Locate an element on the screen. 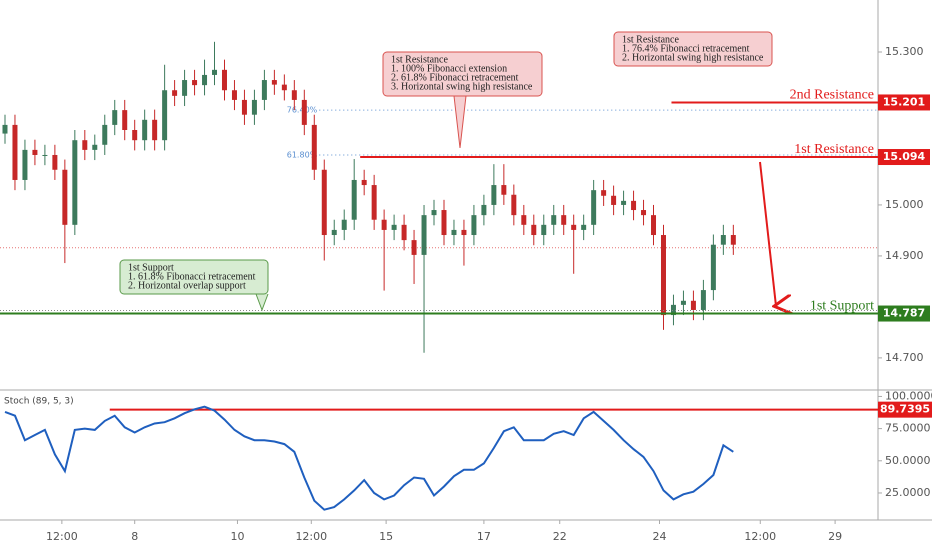  callout-text: 2. Horizontal swing high resistance is located at coordinates (693, 57).